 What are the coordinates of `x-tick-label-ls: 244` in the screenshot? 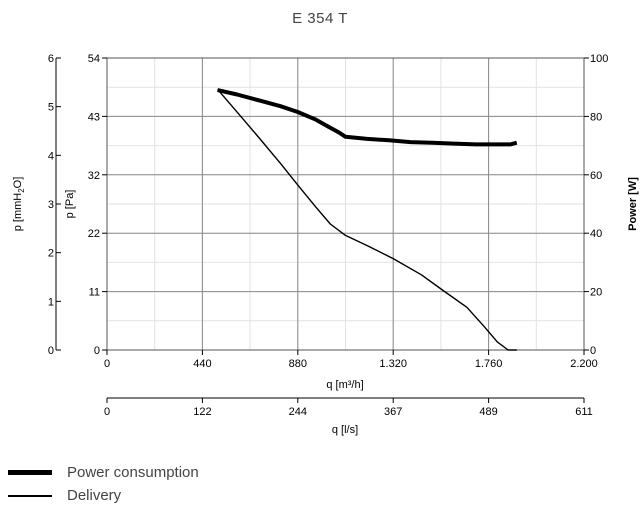 It's located at (298, 412).